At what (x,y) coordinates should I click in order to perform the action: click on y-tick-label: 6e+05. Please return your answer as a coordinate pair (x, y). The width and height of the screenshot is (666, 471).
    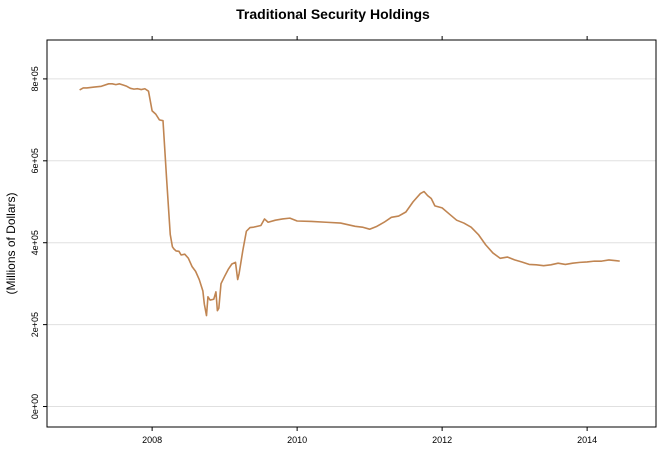
    Looking at the image, I should click on (35, 160).